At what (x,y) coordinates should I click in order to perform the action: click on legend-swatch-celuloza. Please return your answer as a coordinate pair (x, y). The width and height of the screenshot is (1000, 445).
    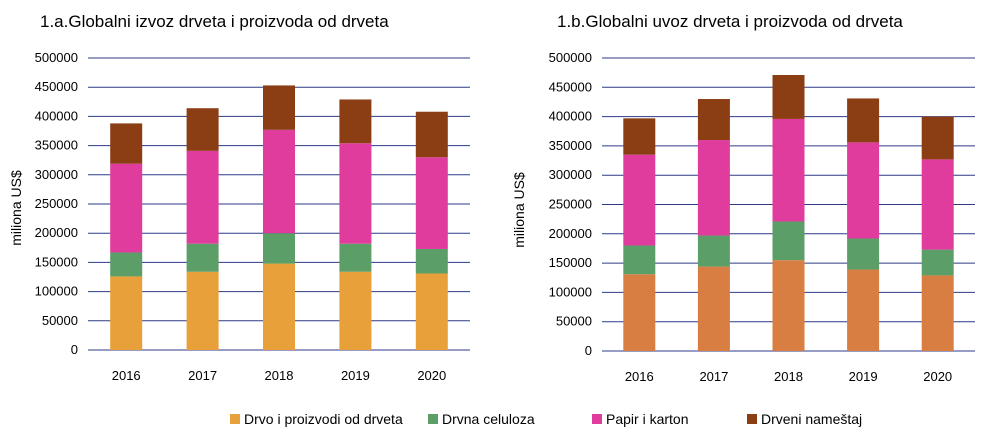
    Looking at the image, I should click on (433, 419).